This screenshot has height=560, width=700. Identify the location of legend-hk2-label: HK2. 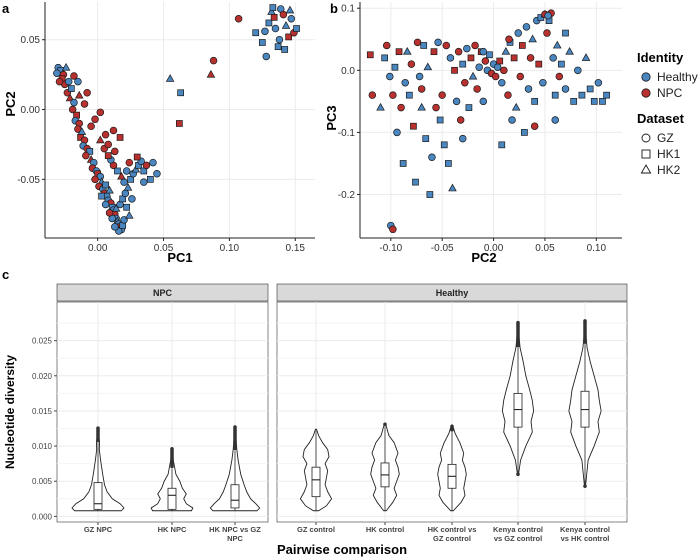
(669, 170).